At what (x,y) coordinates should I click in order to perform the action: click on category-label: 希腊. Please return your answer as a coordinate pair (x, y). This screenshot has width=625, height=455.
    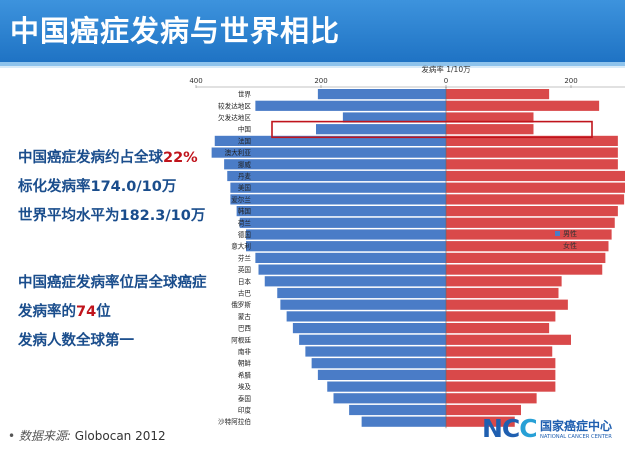
    Looking at the image, I should click on (245, 374).